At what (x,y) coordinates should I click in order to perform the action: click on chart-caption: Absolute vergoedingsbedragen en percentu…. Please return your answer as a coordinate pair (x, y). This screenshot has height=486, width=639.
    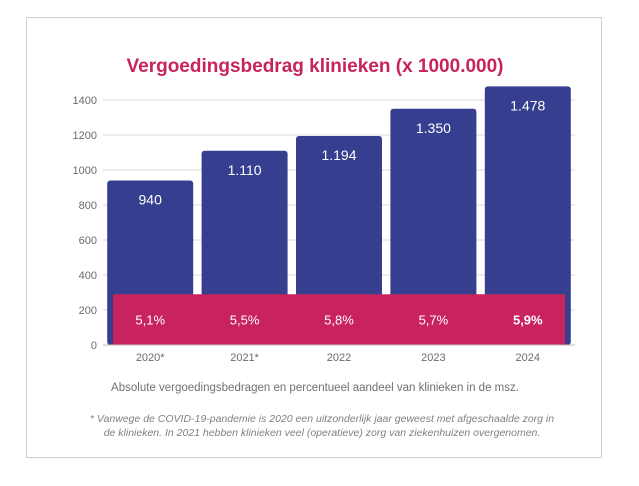
    Looking at the image, I should click on (315, 388).